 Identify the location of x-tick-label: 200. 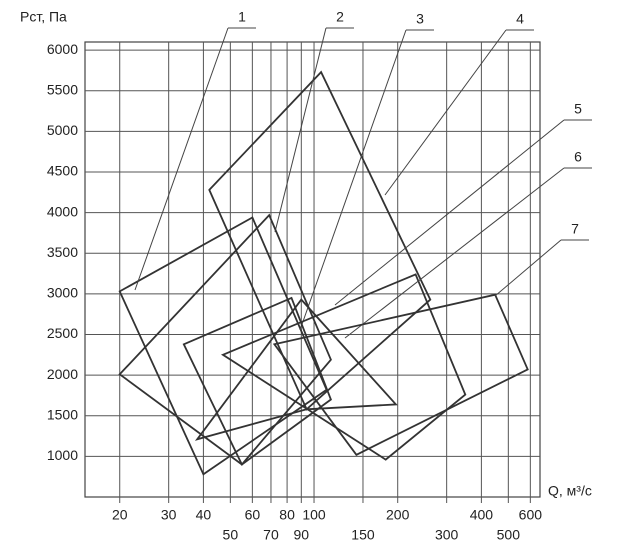
(398, 515).